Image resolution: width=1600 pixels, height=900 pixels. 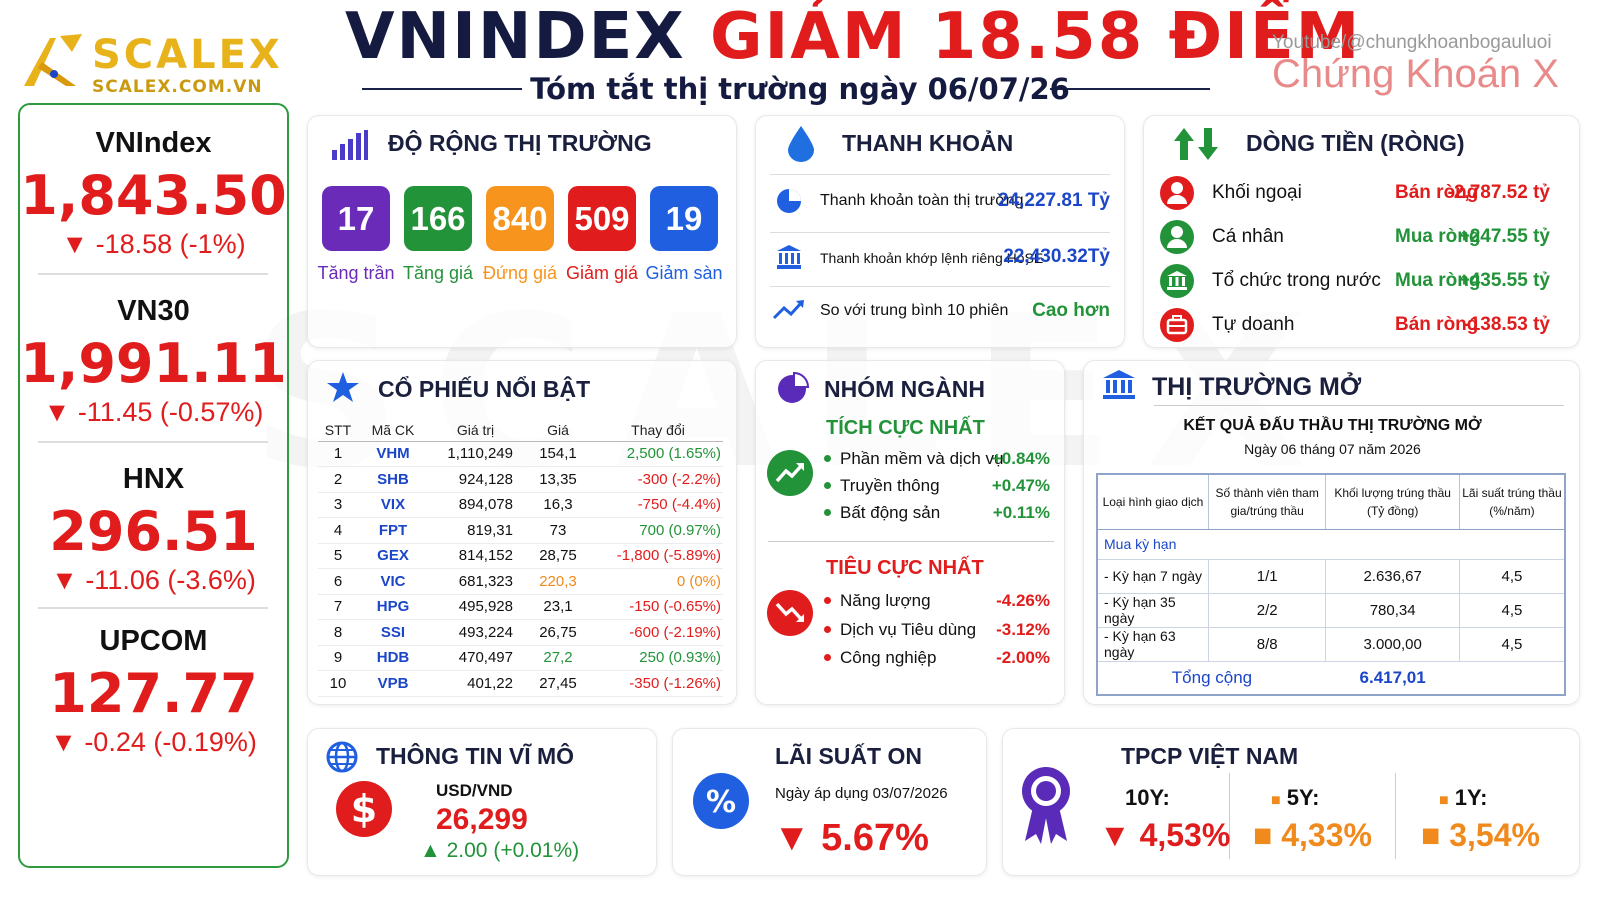 I want to click on globe-icon, so click(x=342, y=757).